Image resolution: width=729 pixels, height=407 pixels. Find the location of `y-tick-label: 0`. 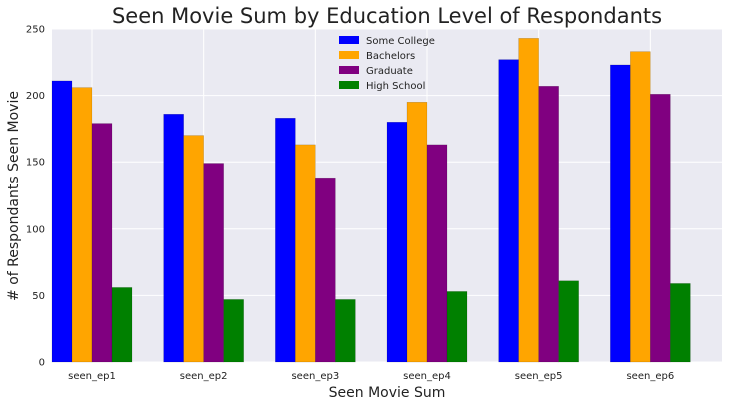

y-tick-label: 0 is located at coordinates (42, 363).